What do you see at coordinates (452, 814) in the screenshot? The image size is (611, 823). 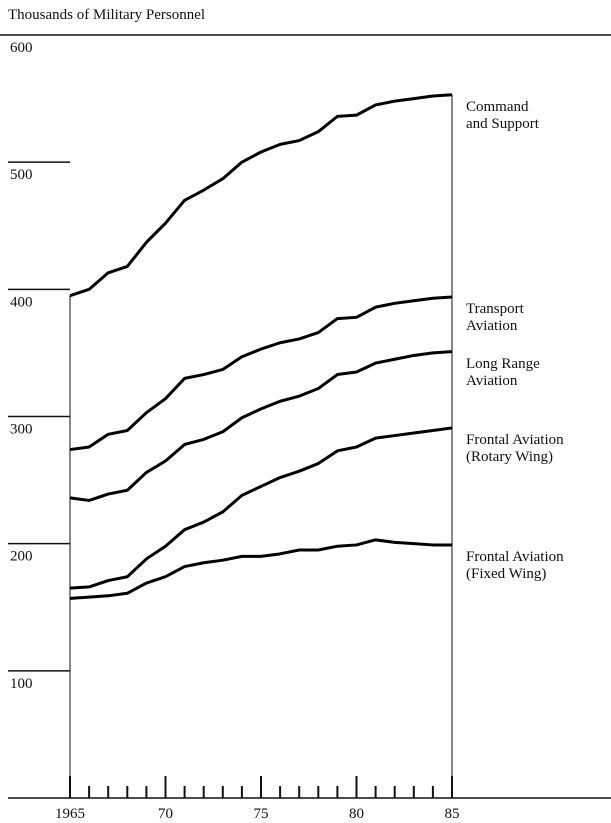 I see `x-tick-label: 85` at bounding box center [452, 814].